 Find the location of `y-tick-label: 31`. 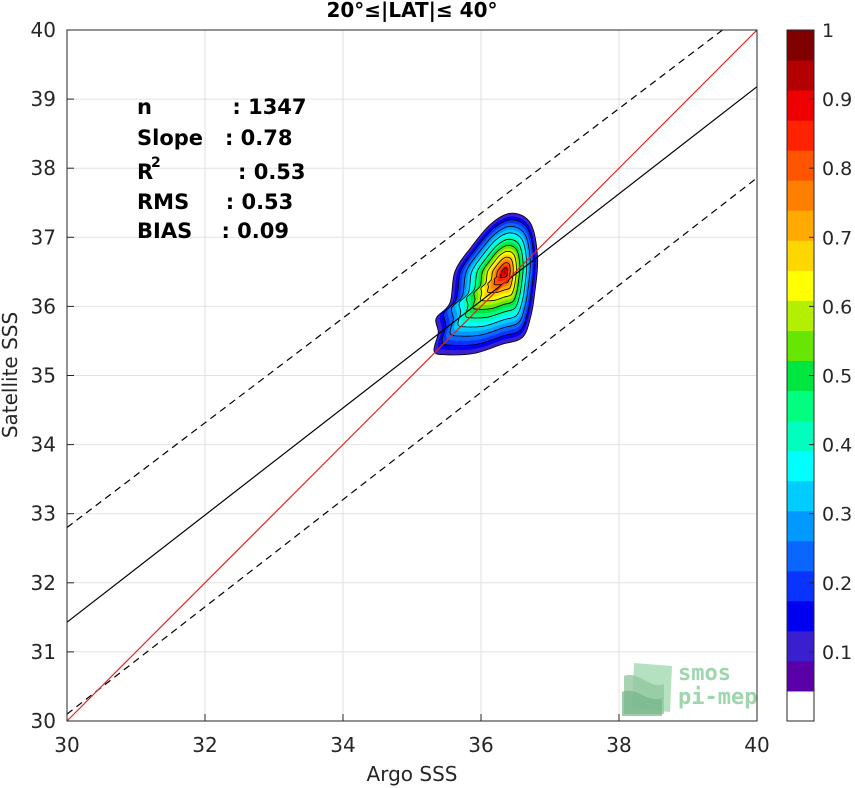

y-tick-label: 31 is located at coordinates (43, 652).